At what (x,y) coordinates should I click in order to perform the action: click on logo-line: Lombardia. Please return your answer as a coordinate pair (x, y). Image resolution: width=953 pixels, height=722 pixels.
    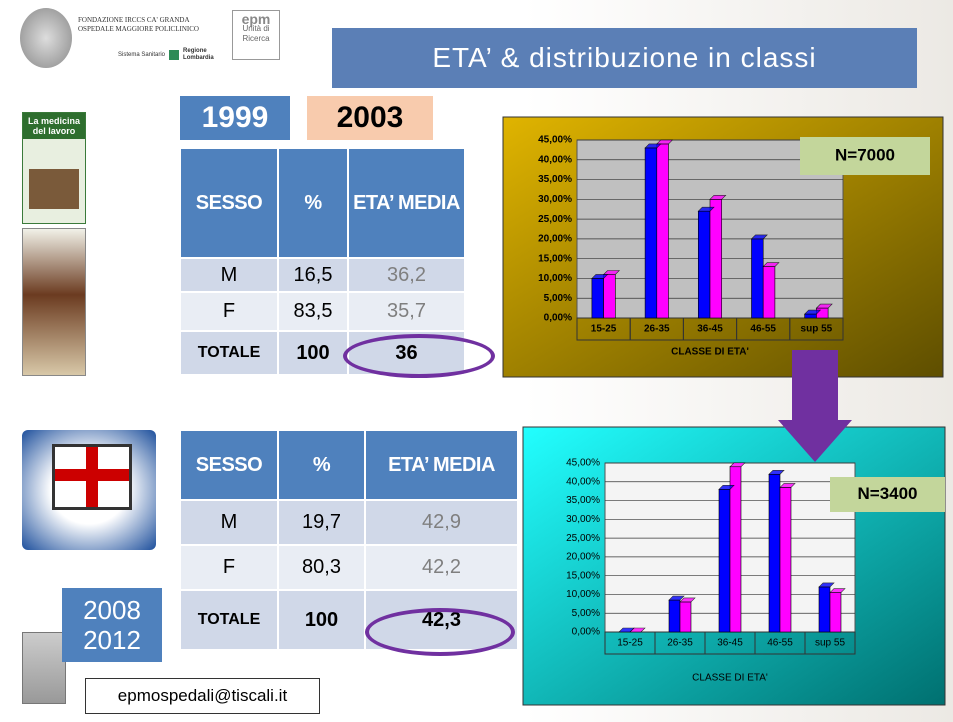
    Looking at the image, I should click on (198, 58).